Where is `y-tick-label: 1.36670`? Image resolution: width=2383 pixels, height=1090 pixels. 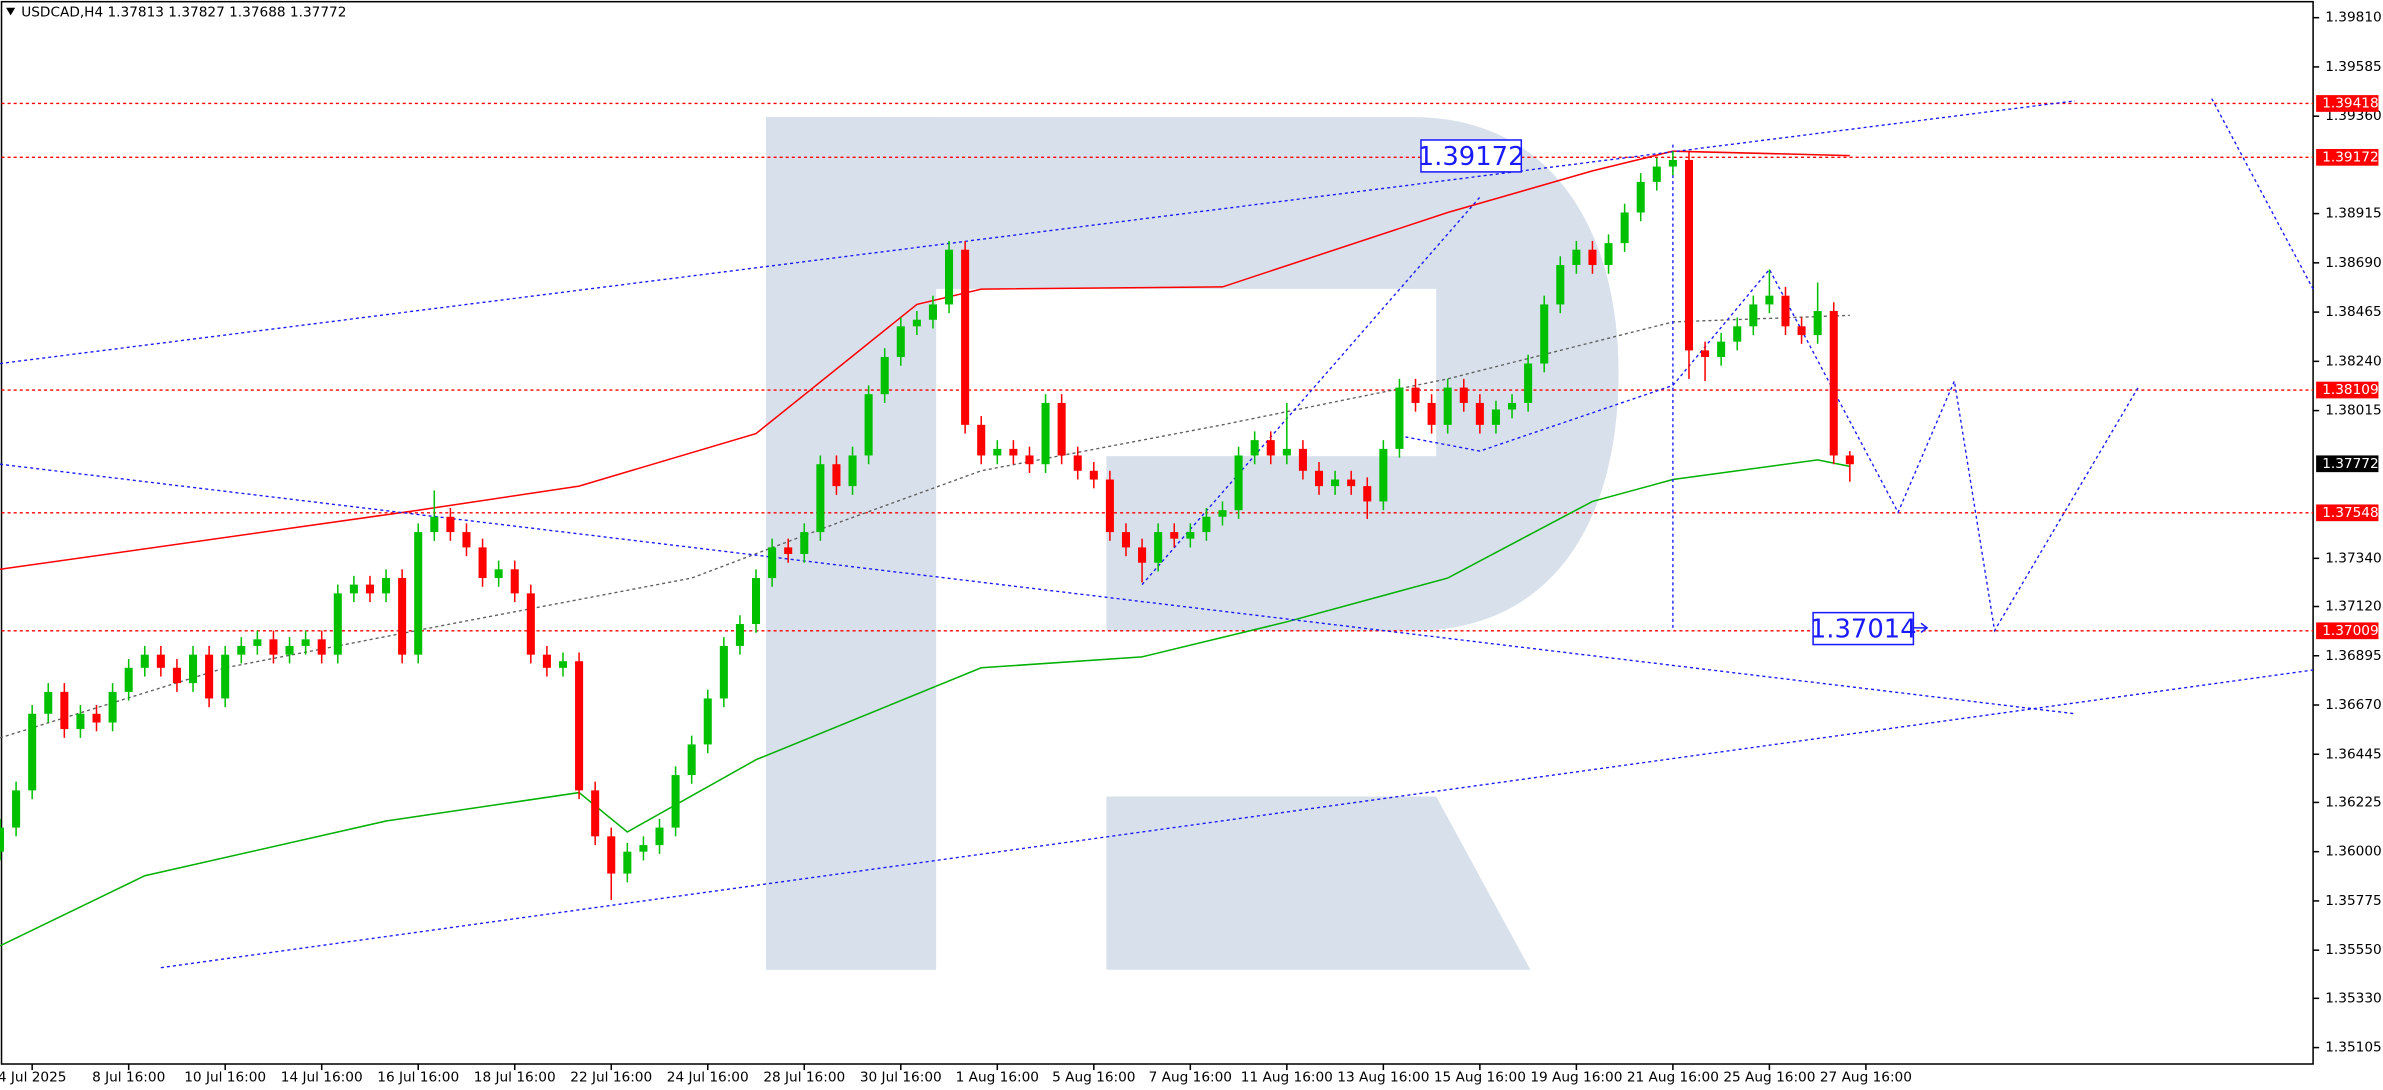
y-tick-label: 1.36670 is located at coordinates (2353, 705).